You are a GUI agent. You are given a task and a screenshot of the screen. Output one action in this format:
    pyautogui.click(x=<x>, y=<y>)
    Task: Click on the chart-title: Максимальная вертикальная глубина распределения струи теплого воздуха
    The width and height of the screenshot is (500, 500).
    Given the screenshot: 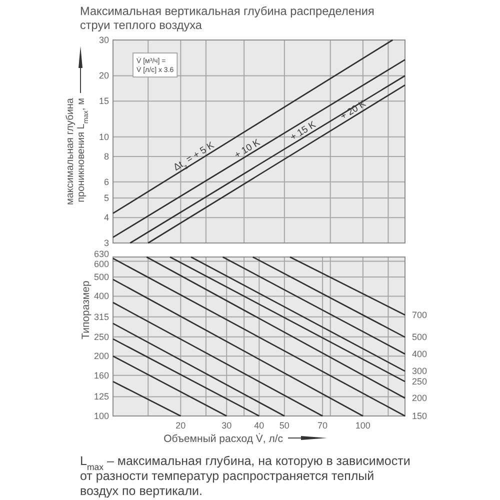 What is the action you would take?
    pyautogui.click(x=227, y=18)
    